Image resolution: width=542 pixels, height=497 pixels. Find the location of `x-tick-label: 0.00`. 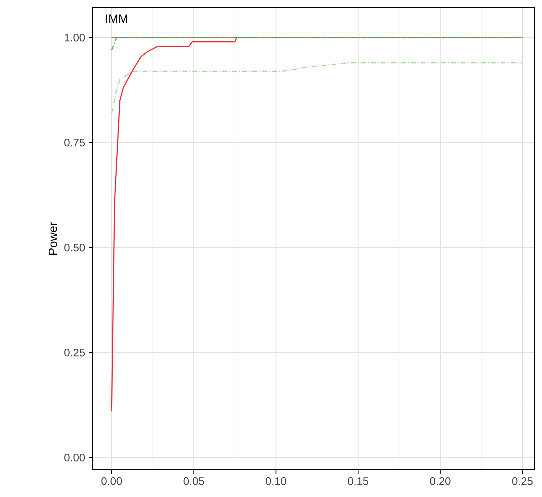

x-tick-label: 0.00 is located at coordinates (112, 482).